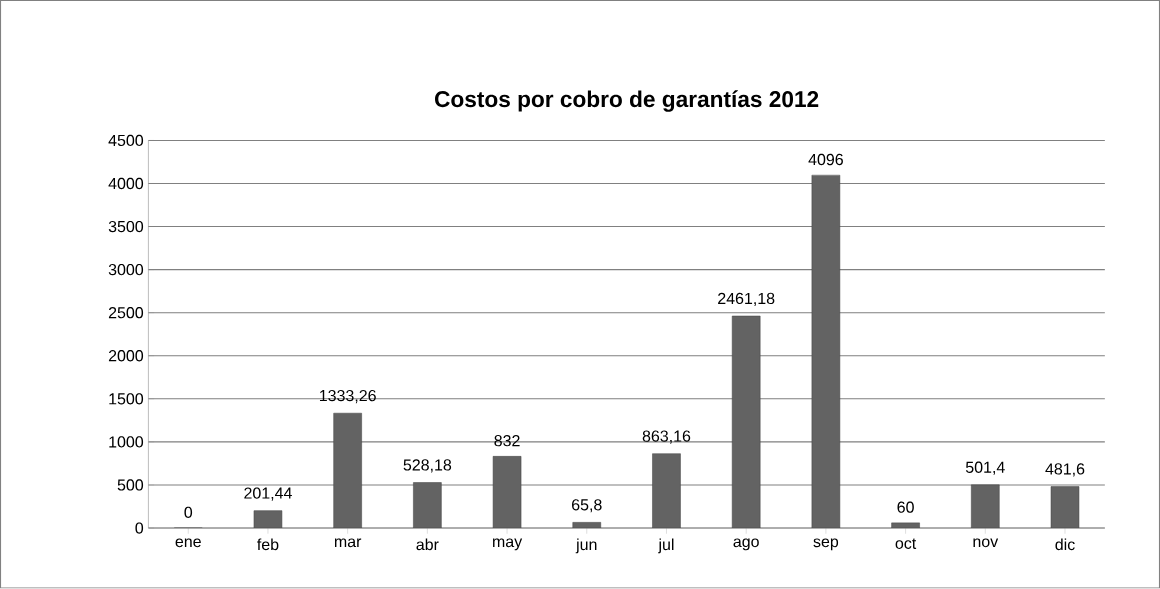 Image resolution: width=1160 pixels, height=589 pixels. I want to click on y-tick-label: 1000, so click(126, 442).